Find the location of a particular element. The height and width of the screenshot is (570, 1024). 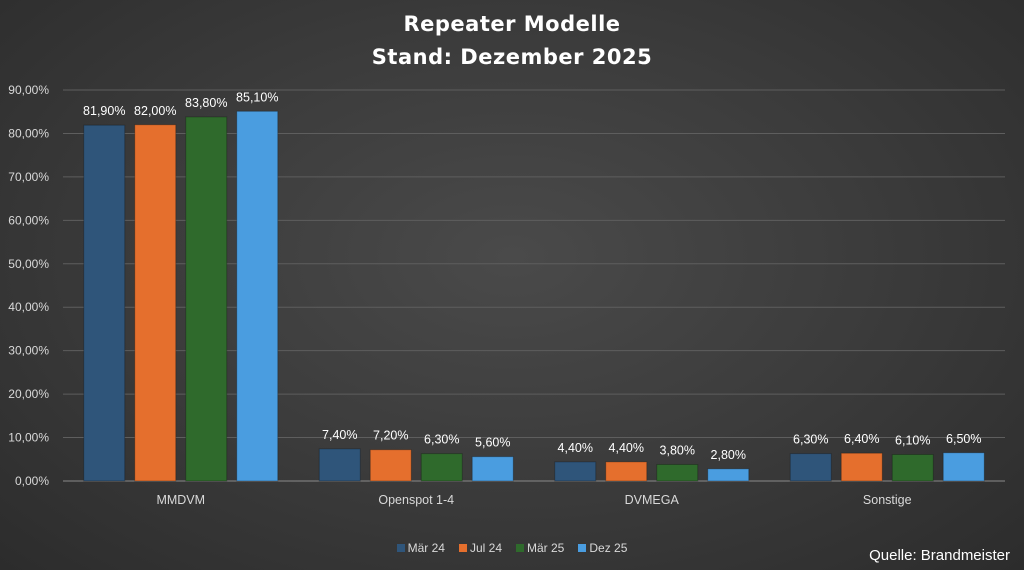

chart-subtitle: Stand: Dezember 2025 is located at coordinates (512, 57).